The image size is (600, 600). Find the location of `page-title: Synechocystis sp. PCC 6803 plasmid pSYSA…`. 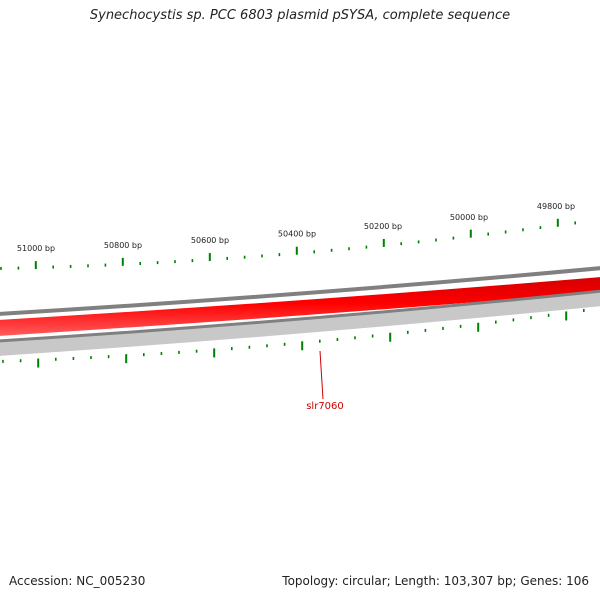

page-title: Synechocystis sp. PCC 6803 plasmid pSYSA… is located at coordinates (300, 15).